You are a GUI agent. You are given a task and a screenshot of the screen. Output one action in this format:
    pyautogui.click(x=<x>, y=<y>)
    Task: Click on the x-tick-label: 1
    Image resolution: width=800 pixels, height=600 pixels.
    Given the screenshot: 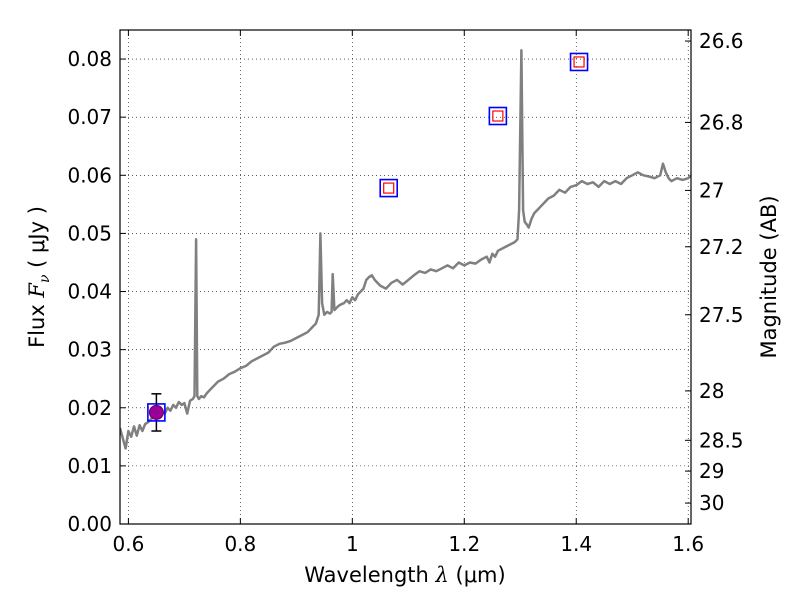 What is the action you would take?
    pyautogui.click(x=352, y=544)
    